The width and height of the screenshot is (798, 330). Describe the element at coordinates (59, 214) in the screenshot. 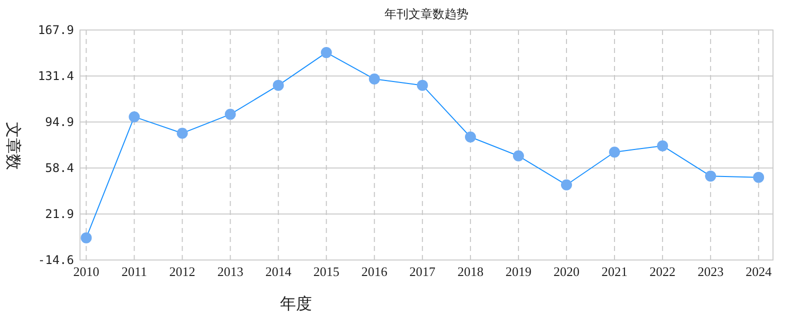

I see `y-tick-label: 21.9` at that location.